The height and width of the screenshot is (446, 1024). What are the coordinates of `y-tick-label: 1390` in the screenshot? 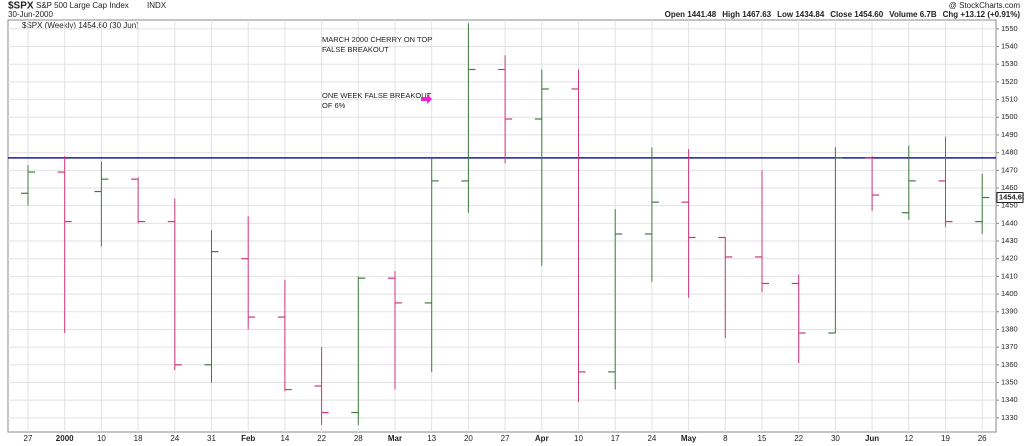 It's located at (1009, 311).